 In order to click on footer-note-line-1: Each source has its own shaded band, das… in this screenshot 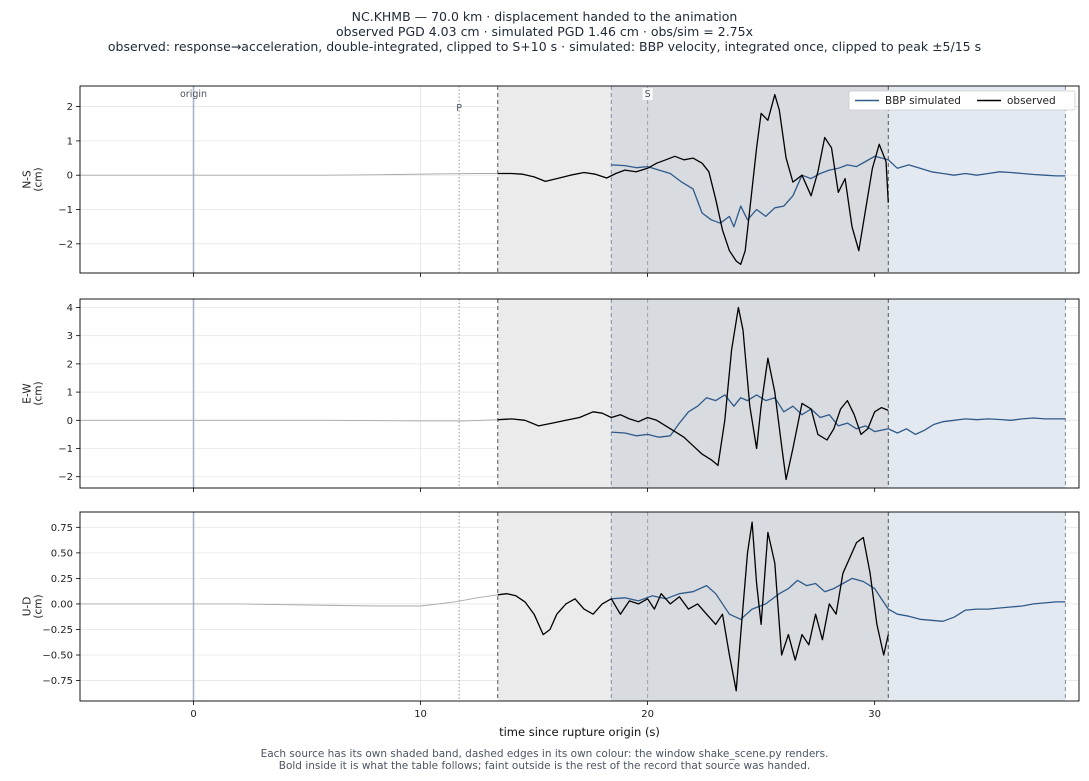, I will do `click(544, 754)`.